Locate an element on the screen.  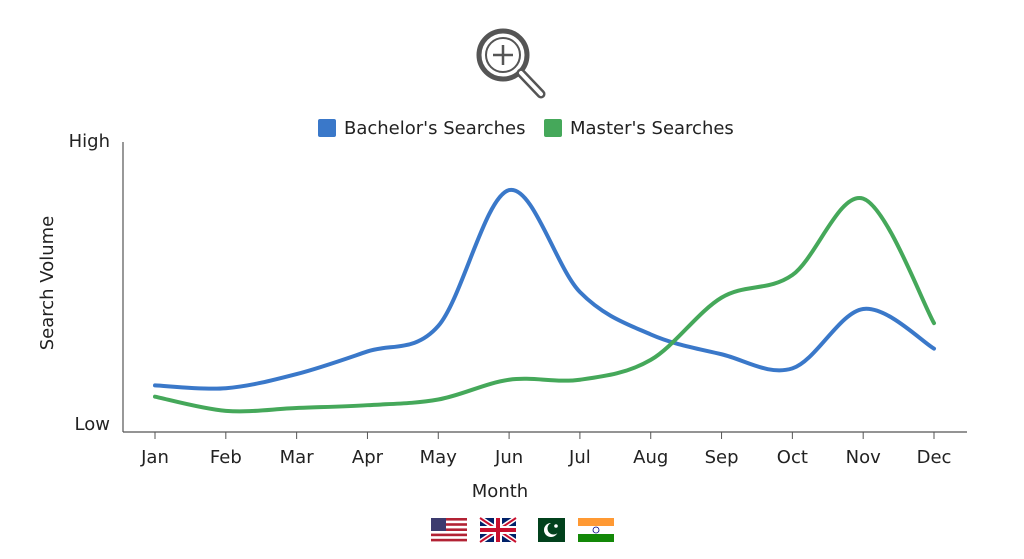
x-tick-label: Aug is located at coordinates (650, 457).